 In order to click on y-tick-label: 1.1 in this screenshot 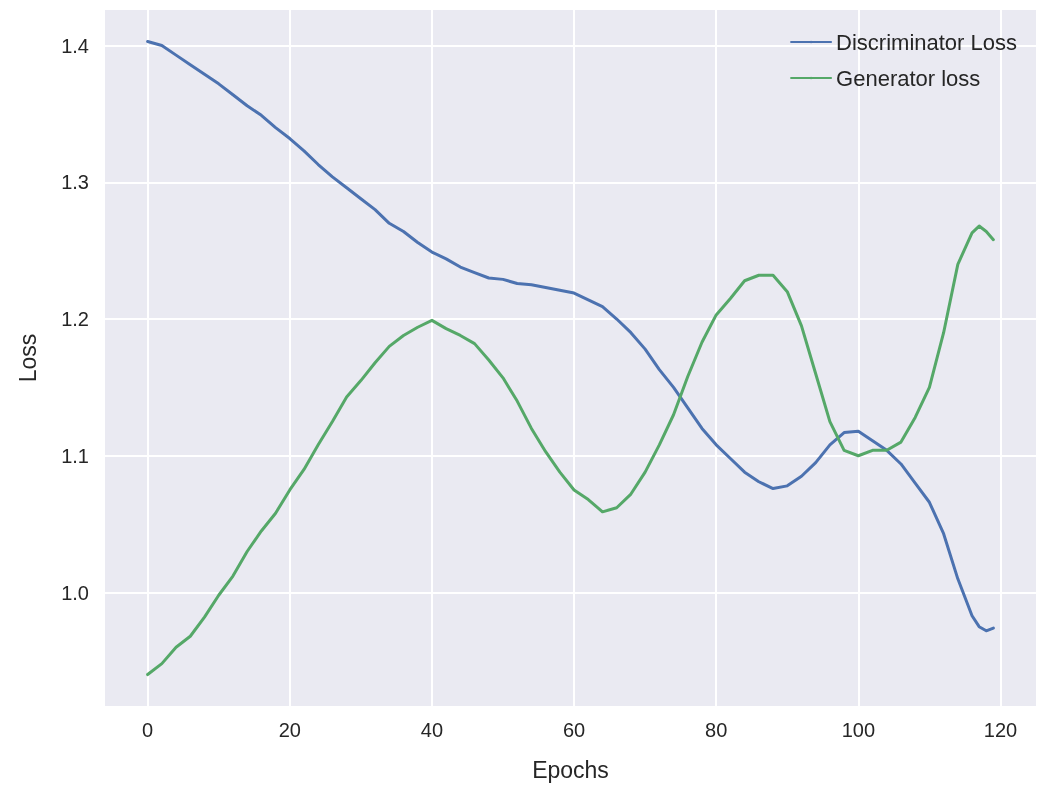, I will do `click(75, 455)`.